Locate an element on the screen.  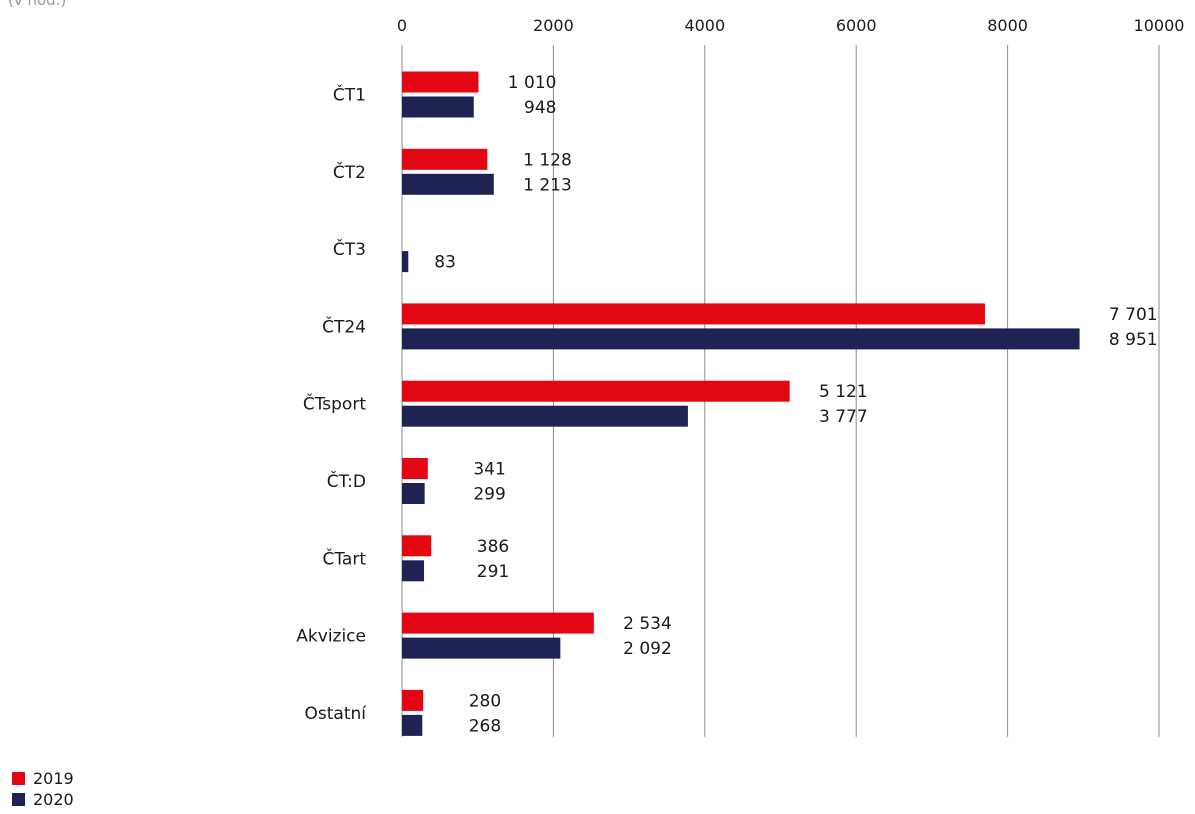
data-label-2019: 2 534 is located at coordinates (647, 624).